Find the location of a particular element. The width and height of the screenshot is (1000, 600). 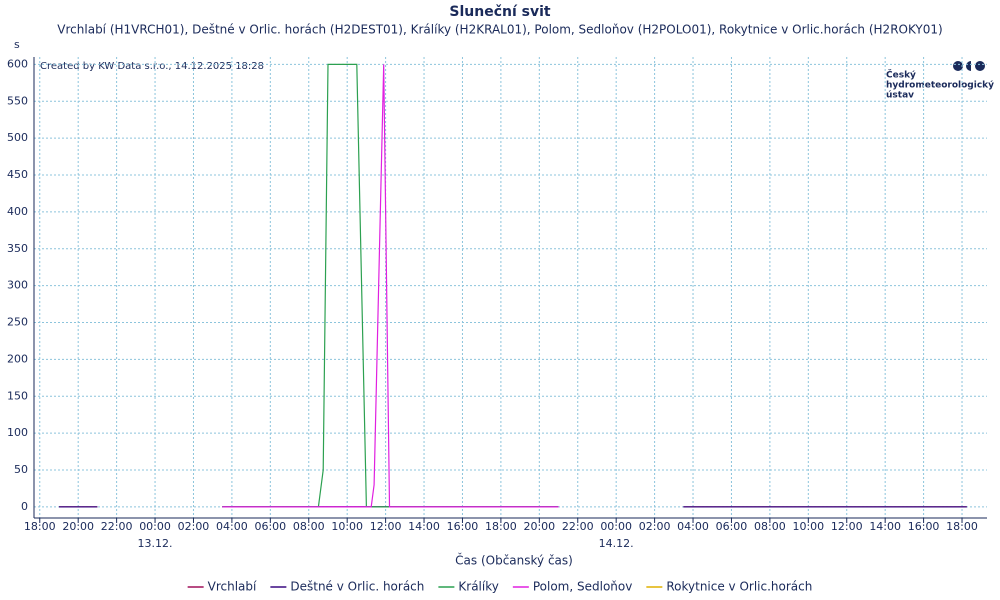

date-label: 13.12. is located at coordinates (155, 543).